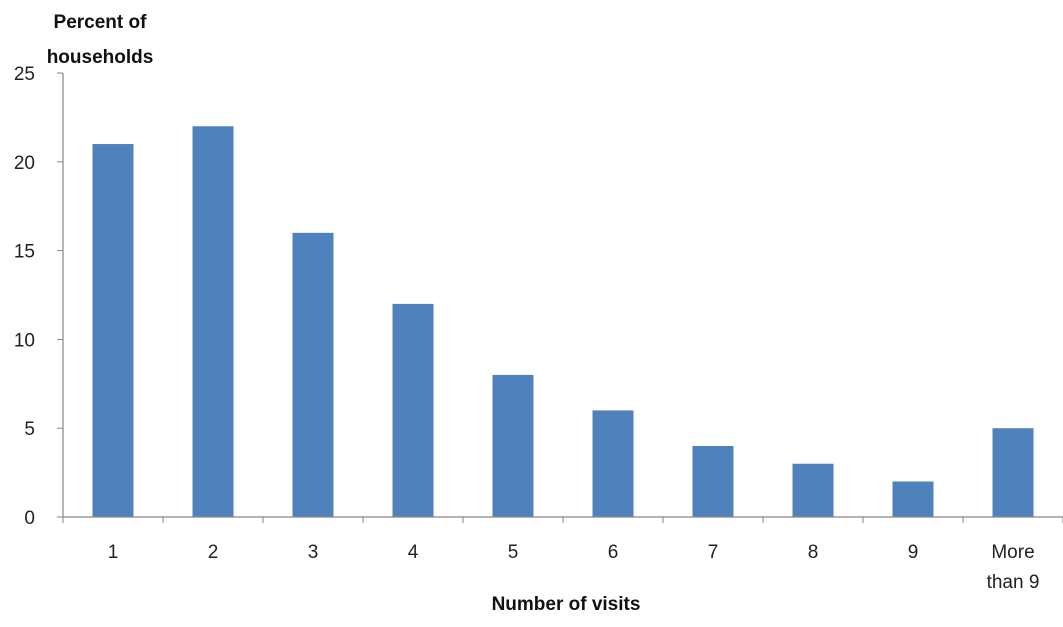 The image size is (1063, 627). I want to click on x-tick-label: 7, so click(713, 552).